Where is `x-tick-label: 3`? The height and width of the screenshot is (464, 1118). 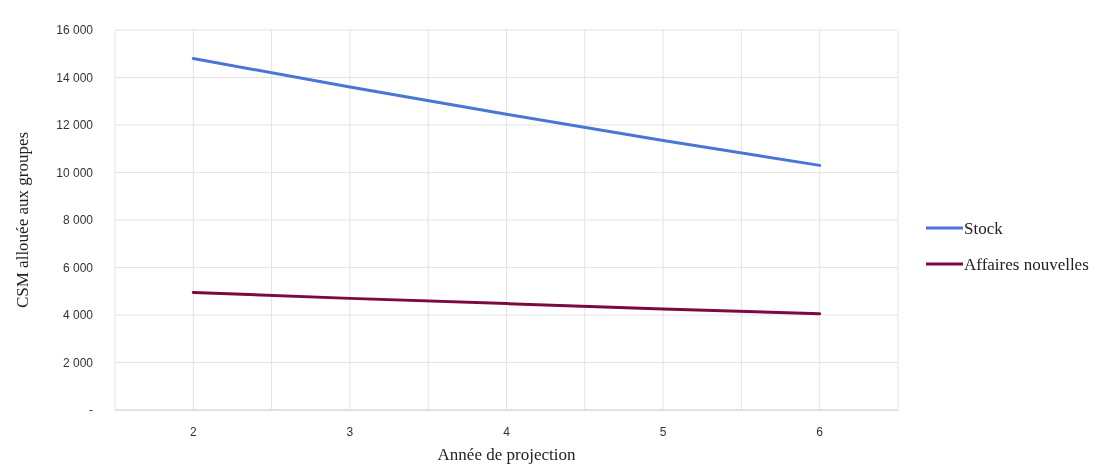 x-tick-label: 3 is located at coordinates (350, 432).